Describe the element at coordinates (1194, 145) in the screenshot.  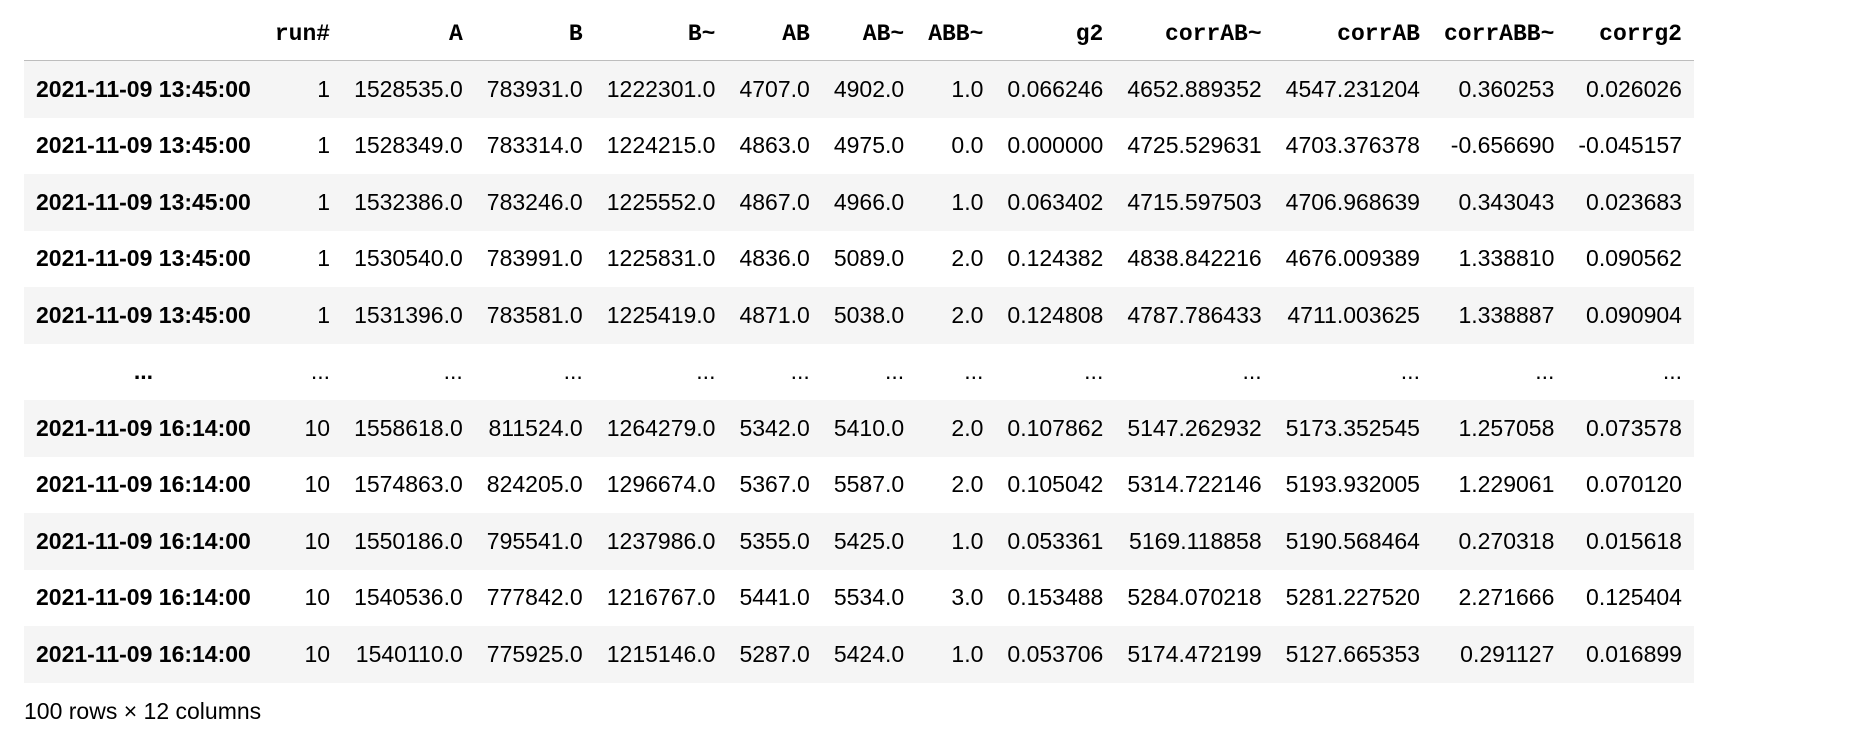
I see `table-cell: 4725.529631` at that location.